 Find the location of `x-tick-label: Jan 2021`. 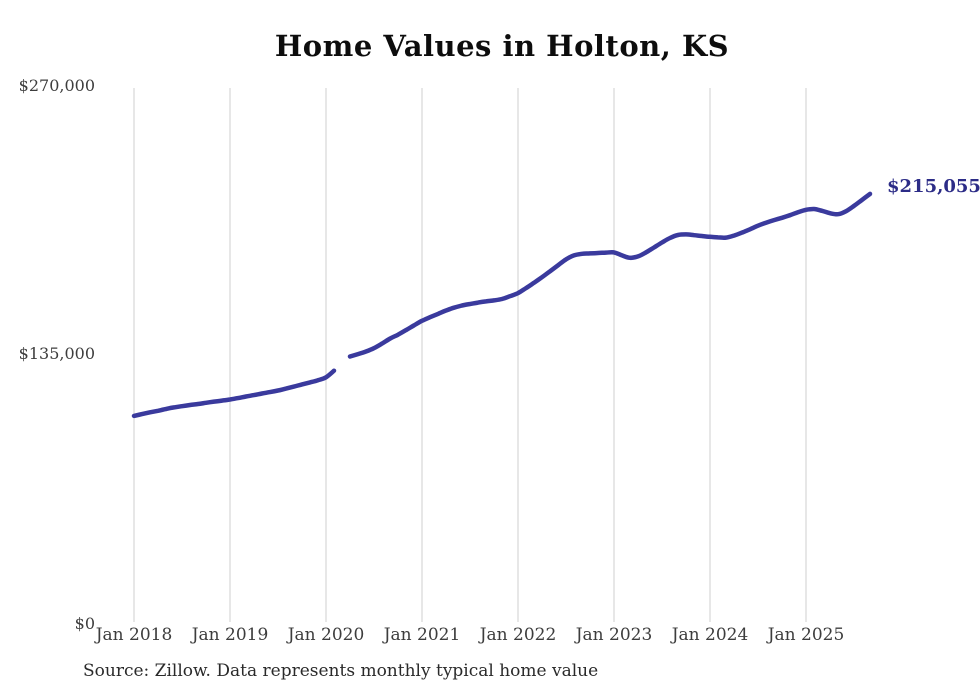

x-tick-label: Jan 2021 is located at coordinates (422, 635).